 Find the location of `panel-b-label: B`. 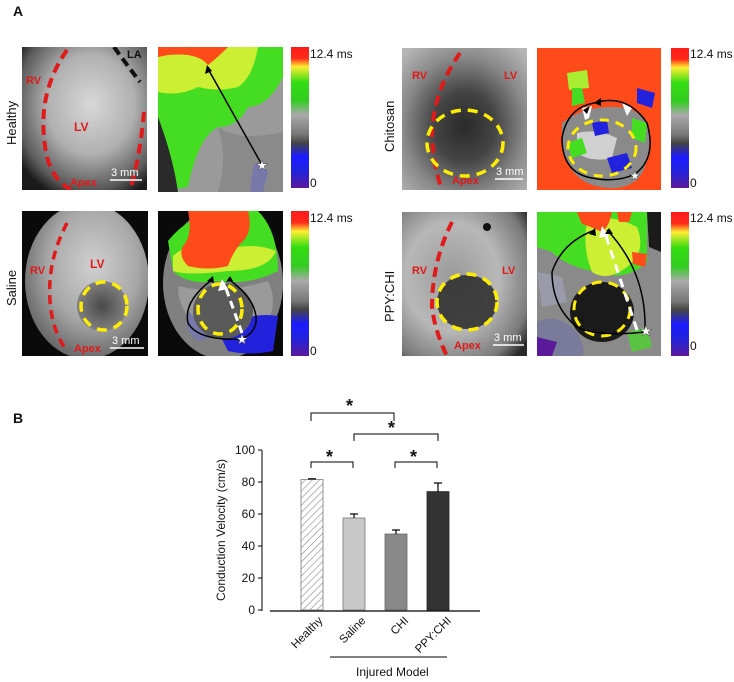

panel-b-label: B is located at coordinates (18, 418).